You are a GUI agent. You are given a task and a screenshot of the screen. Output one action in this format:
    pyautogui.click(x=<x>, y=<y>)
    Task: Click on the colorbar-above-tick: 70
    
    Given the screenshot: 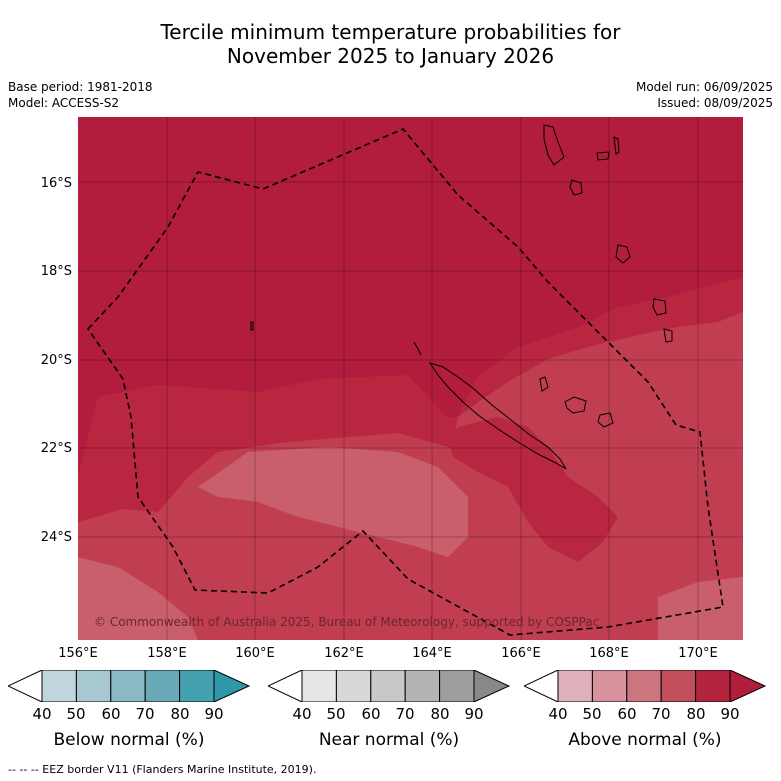 What is the action you would take?
    pyautogui.click(x=661, y=714)
    